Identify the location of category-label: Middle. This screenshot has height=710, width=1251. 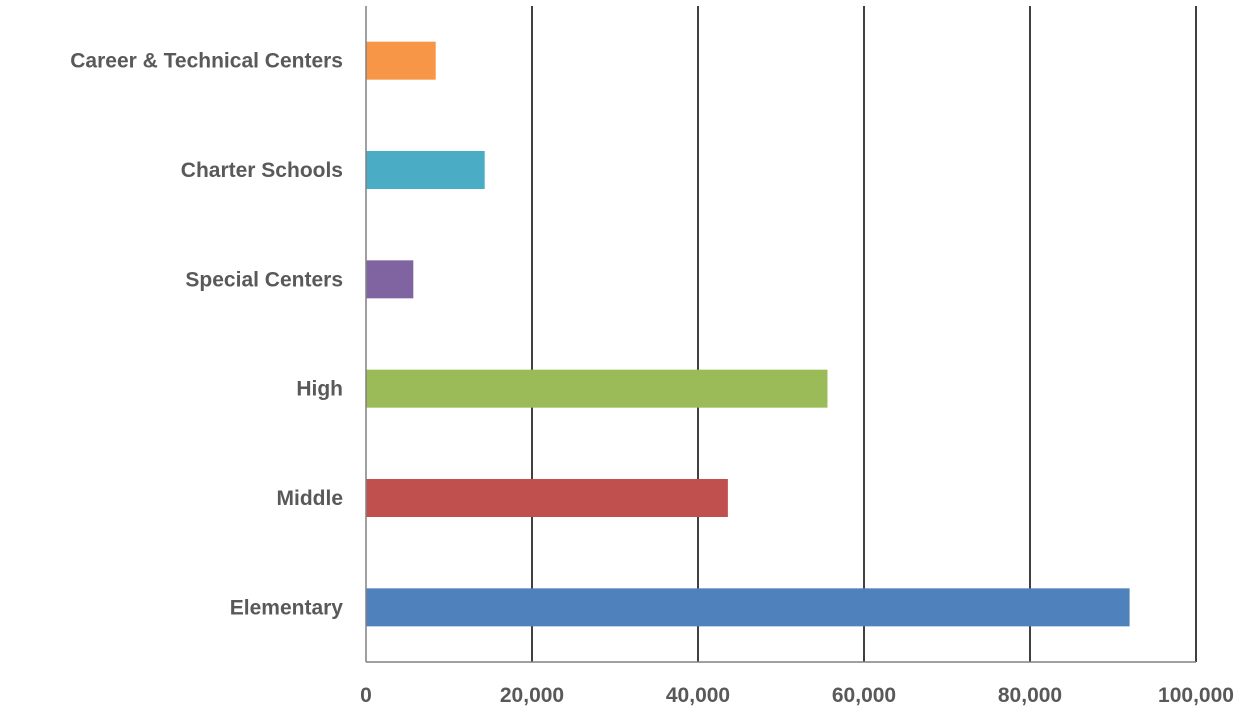
(310, 498).